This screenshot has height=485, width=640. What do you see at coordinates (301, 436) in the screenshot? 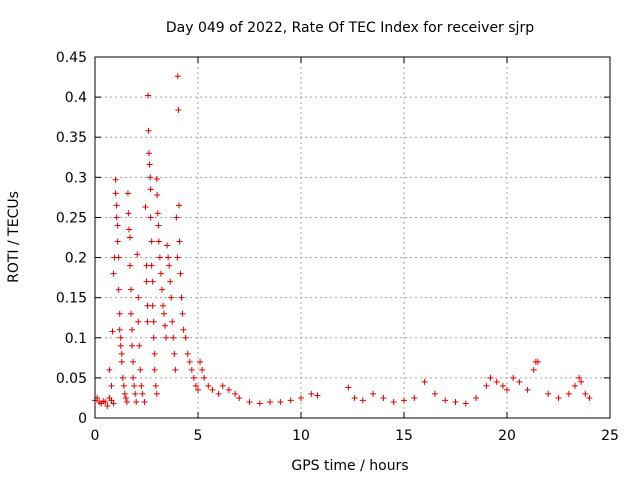
I see `x-tick-label: 10` at bounding box center [301, 436].